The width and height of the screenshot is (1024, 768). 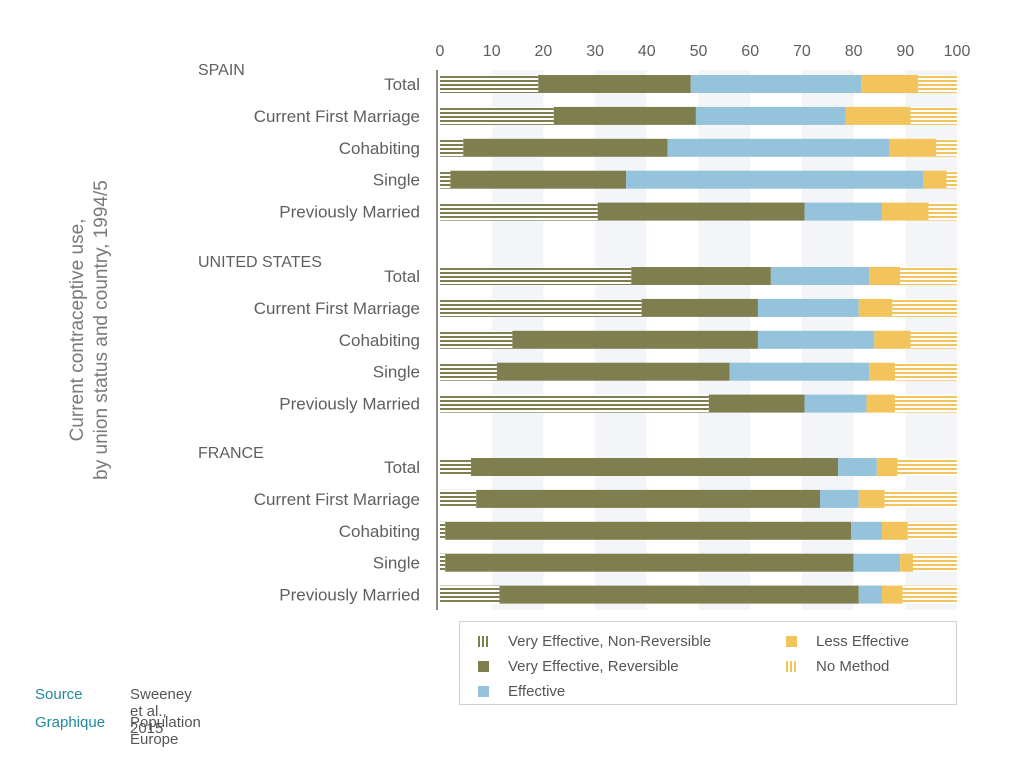 What do you see at coordinates (957, 51) in the screenshot?
I see `x-tick-label: 100` at bounding box center [957, 51].